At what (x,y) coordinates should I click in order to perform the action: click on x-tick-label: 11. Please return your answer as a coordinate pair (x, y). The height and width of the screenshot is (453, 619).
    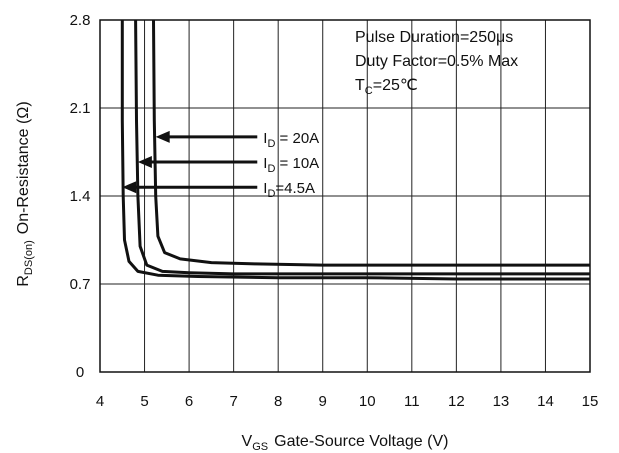
    Looking at the image, I should click on (412, 401).